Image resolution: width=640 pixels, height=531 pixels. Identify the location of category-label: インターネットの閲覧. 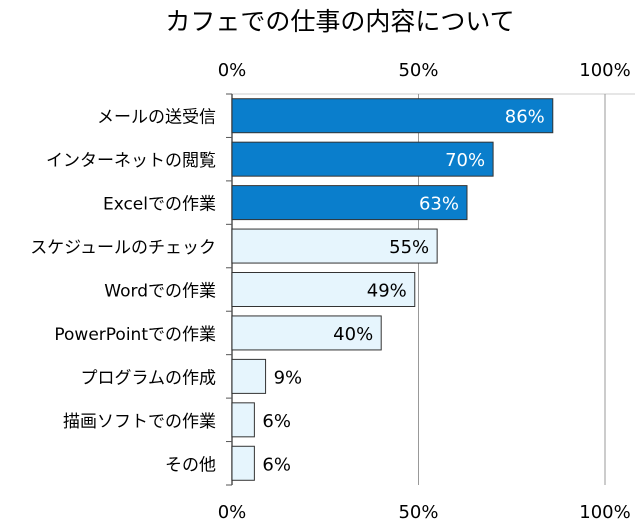
(131, 161).